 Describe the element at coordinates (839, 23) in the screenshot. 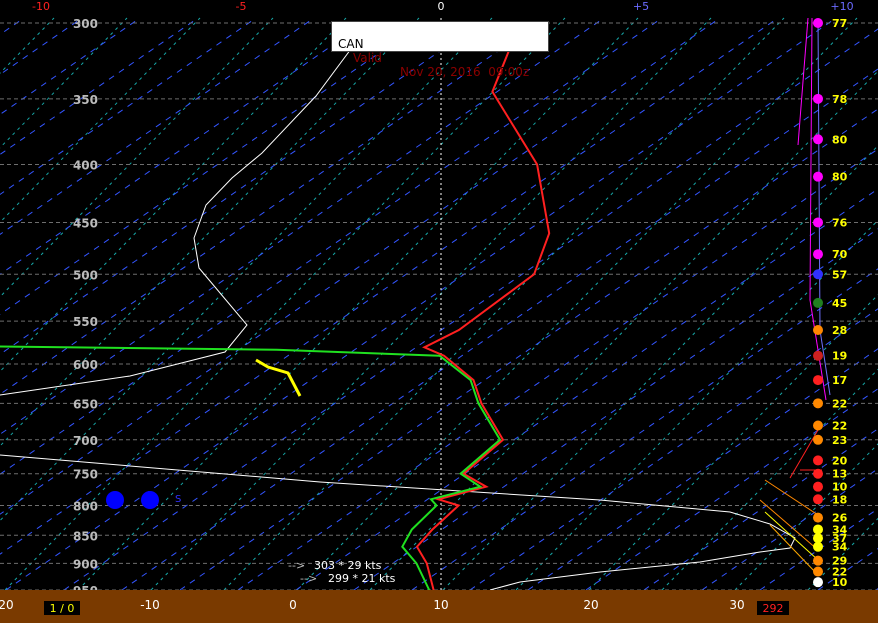

I see `wind-speed-label-300: 77` at that location.